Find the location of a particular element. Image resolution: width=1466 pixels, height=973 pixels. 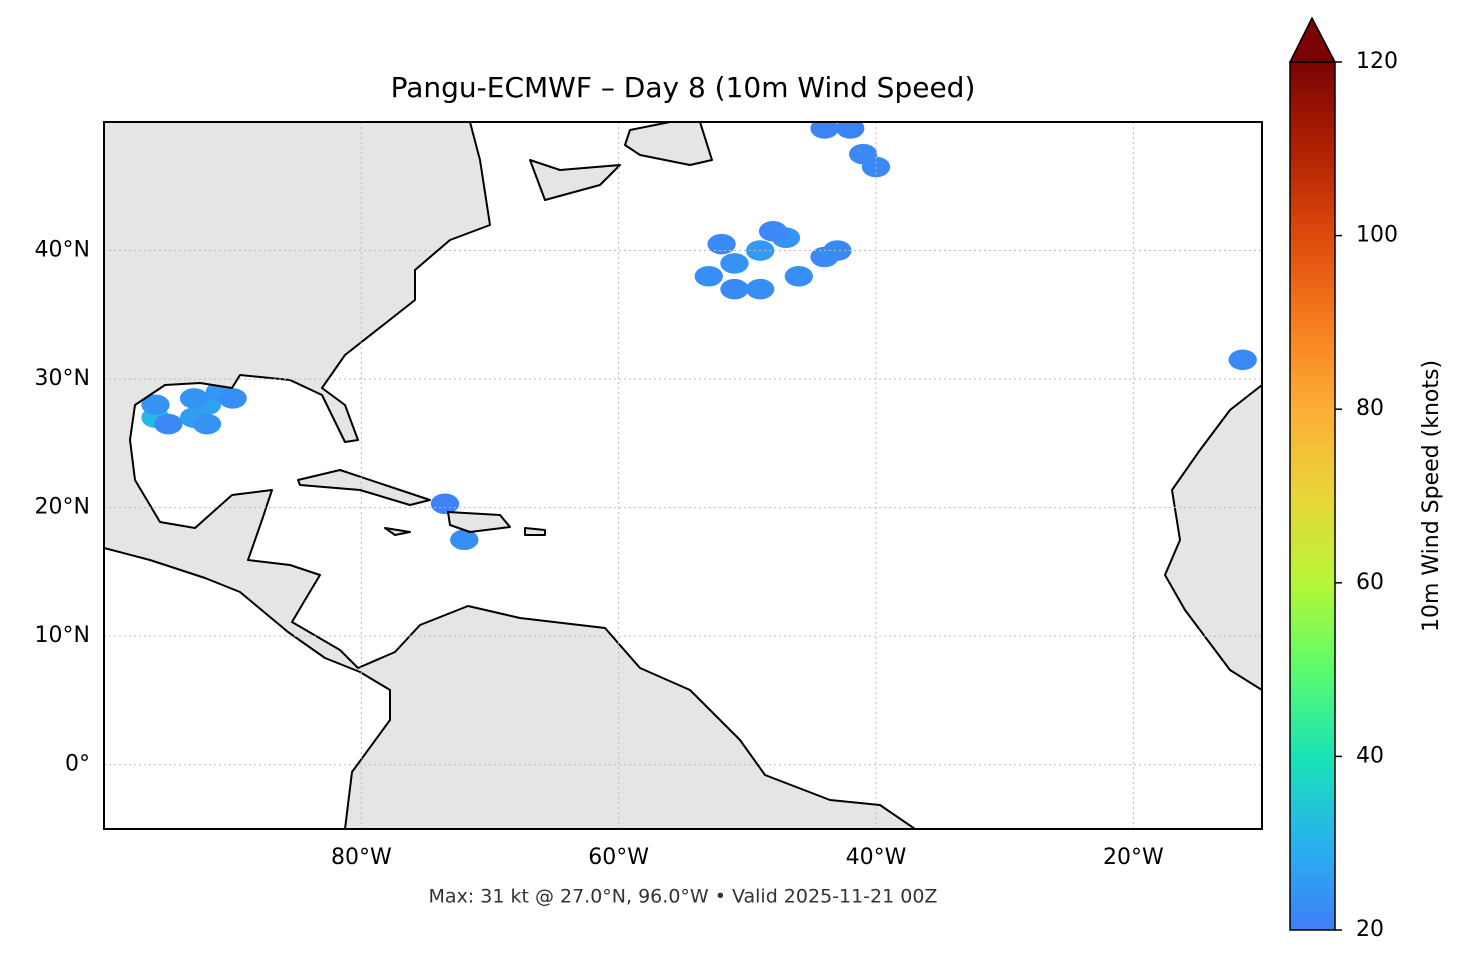

newfoundland is located at coordinates (668, 144).